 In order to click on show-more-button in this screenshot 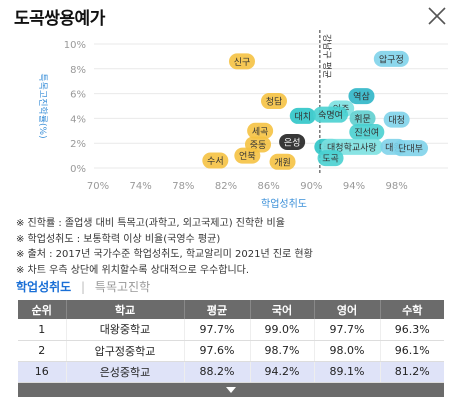, I will do `click(231, 389)`.